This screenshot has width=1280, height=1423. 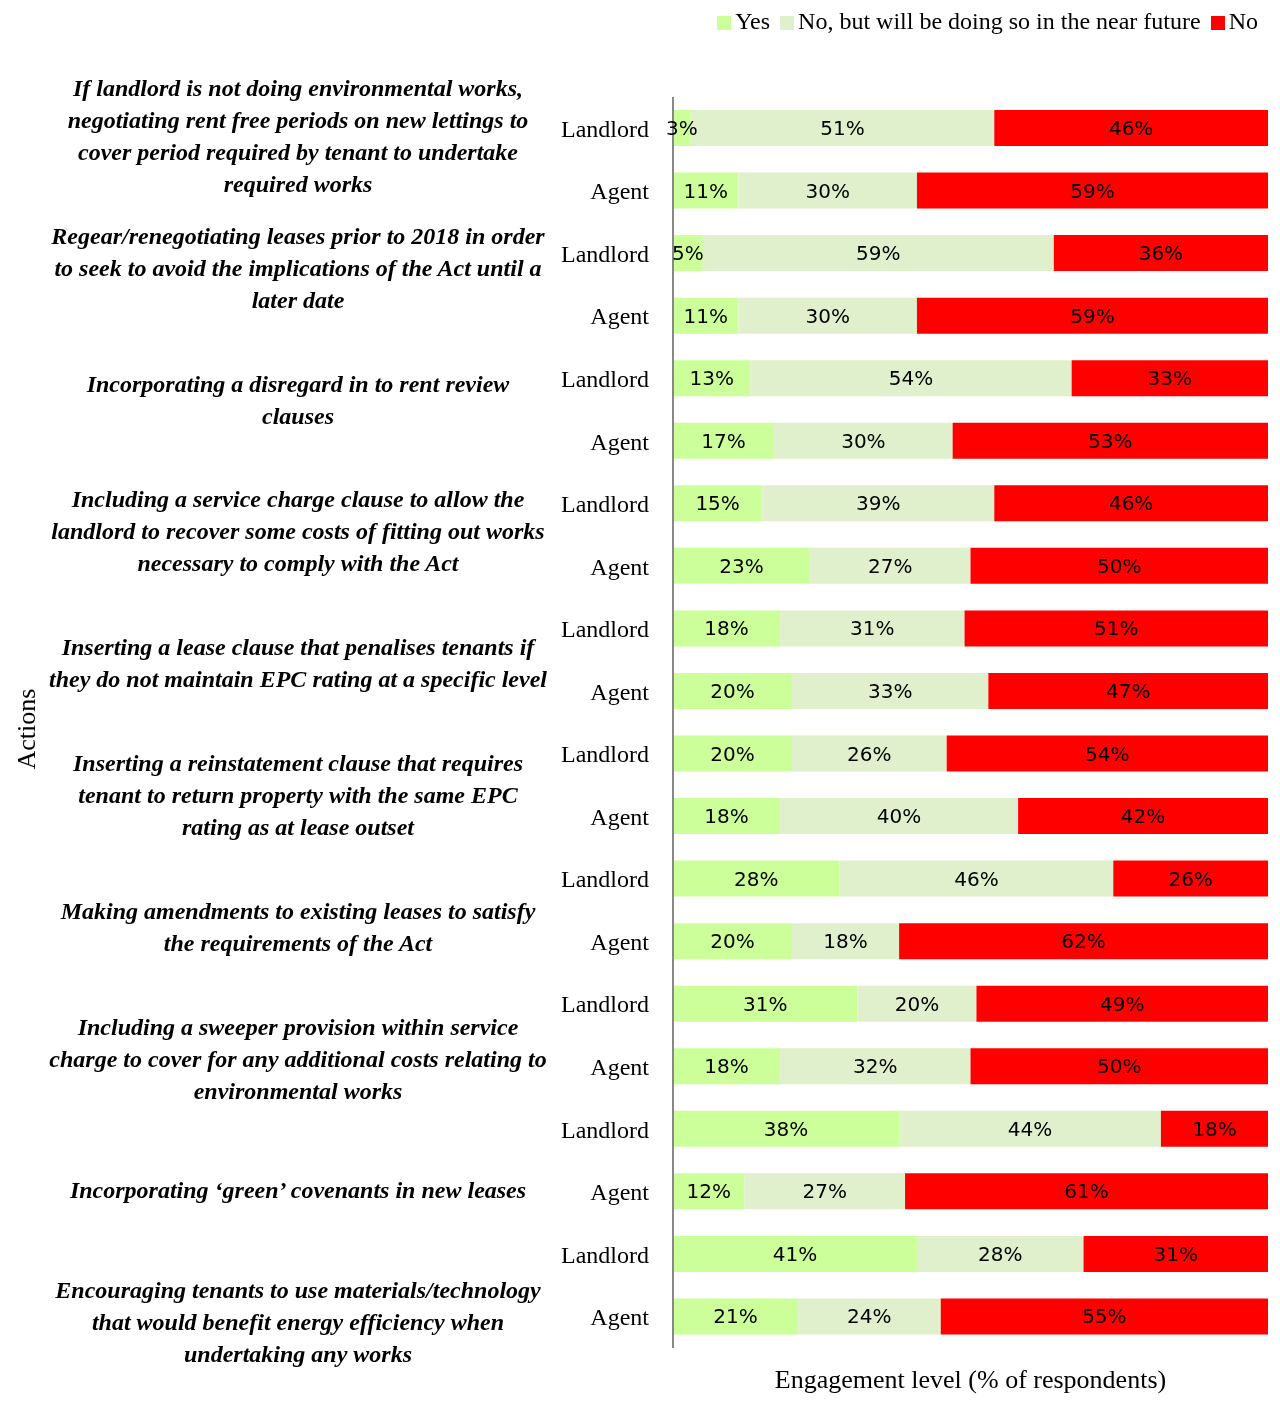 I want to click on data-label: 27%, so click(x=824, y=1191).